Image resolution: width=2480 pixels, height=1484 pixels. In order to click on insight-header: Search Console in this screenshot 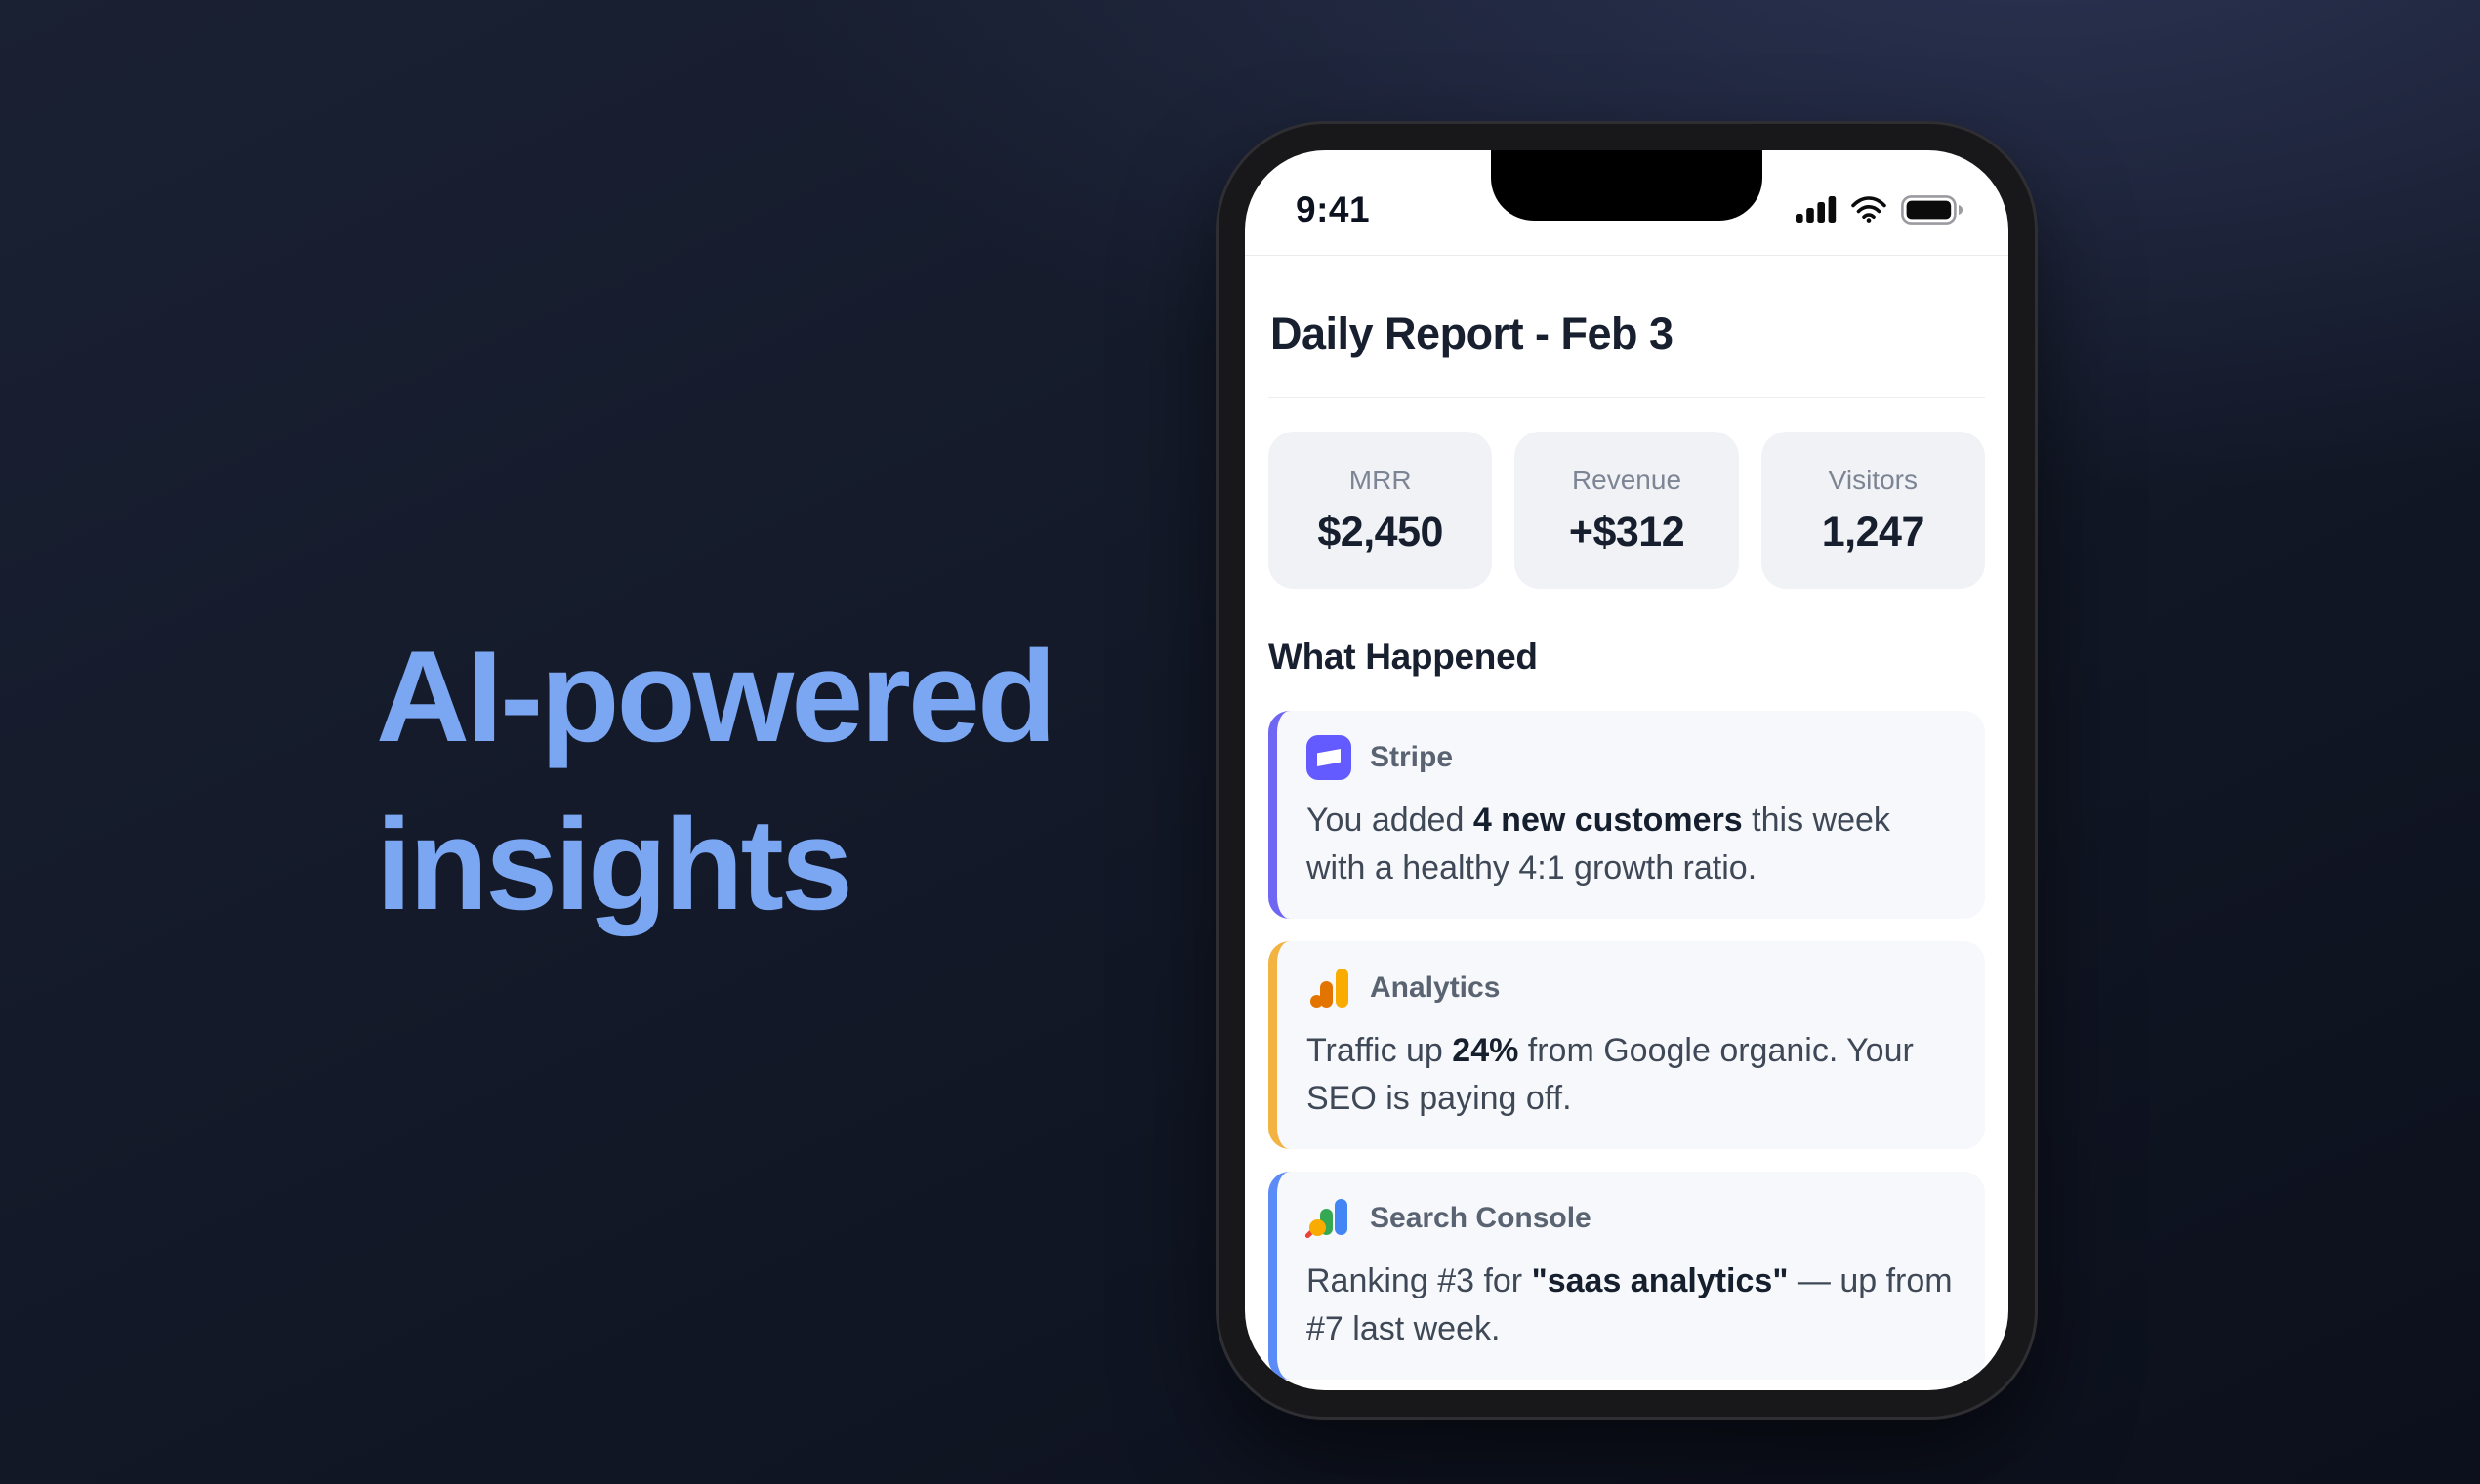, I will do `click(1629, 1219)`.